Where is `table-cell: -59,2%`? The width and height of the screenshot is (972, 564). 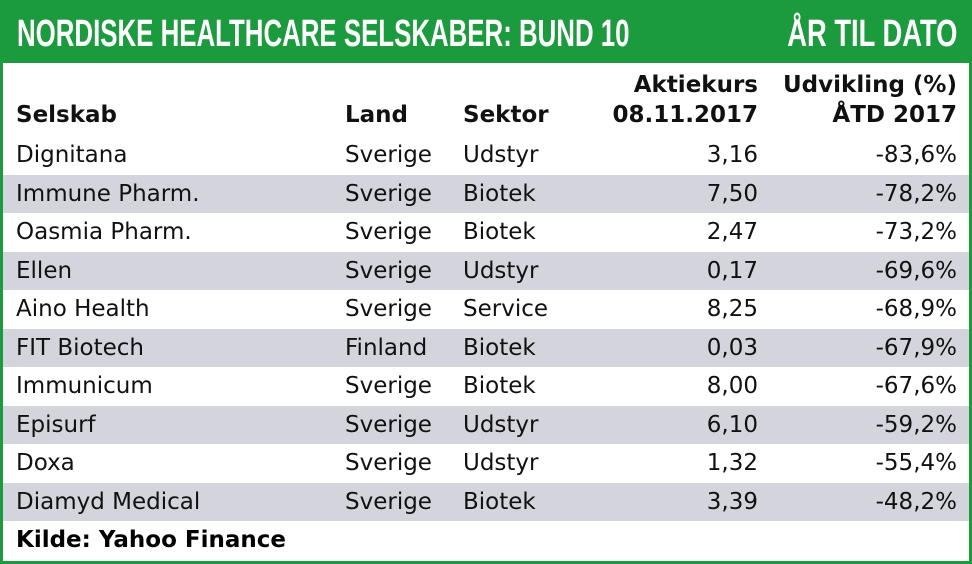 table-cell: -59,2% is located at coordinates (916, 424).